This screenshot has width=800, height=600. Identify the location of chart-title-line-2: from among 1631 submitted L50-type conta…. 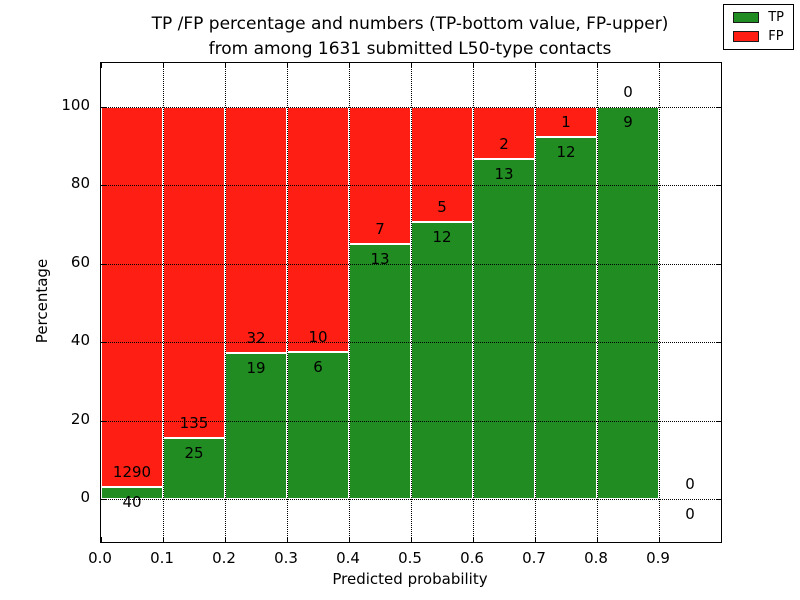
(410, 49).